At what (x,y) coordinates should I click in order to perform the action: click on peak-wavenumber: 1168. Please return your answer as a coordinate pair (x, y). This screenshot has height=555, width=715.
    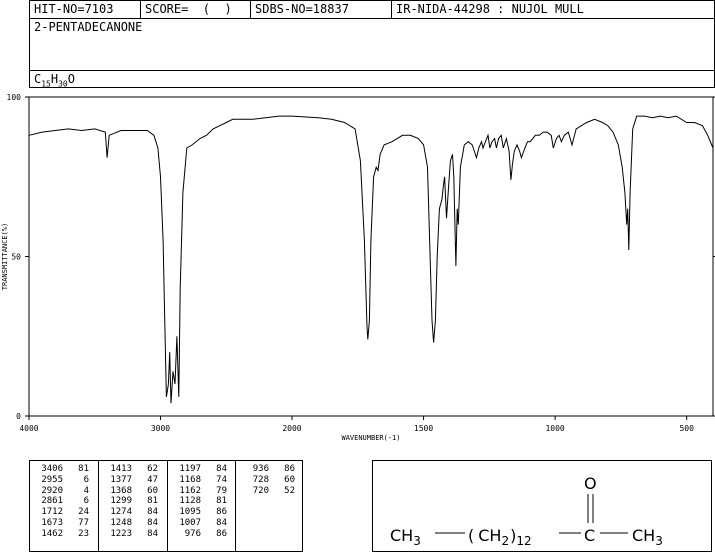
    Looking at the image, I should click on (190, 479).